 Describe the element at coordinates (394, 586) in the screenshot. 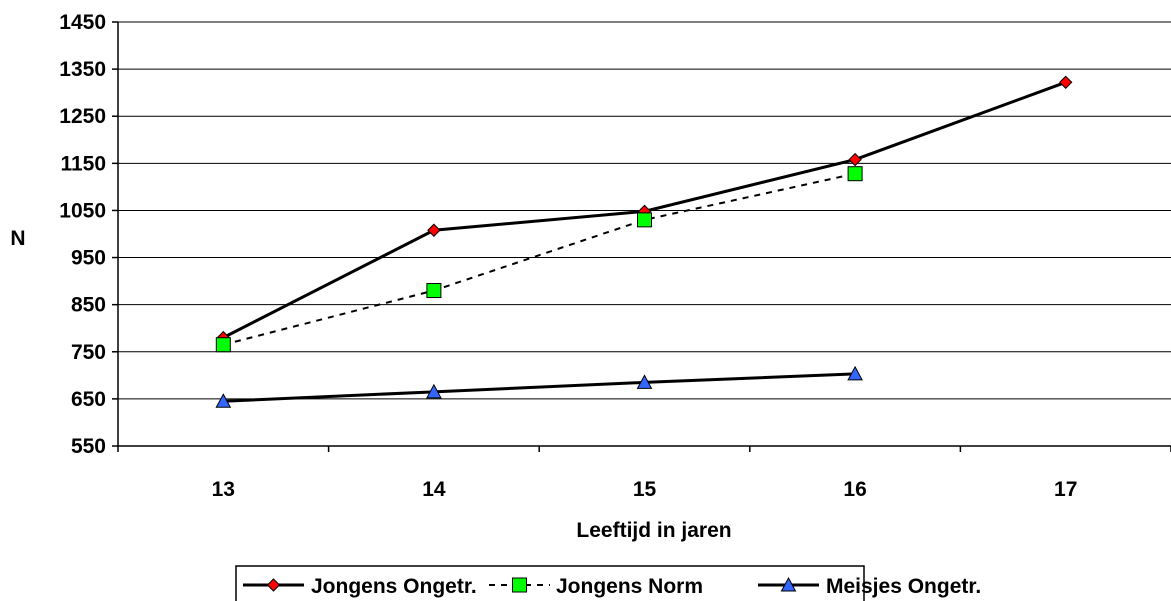

I see `legend-label: Jongens Ongetr.` at that location.